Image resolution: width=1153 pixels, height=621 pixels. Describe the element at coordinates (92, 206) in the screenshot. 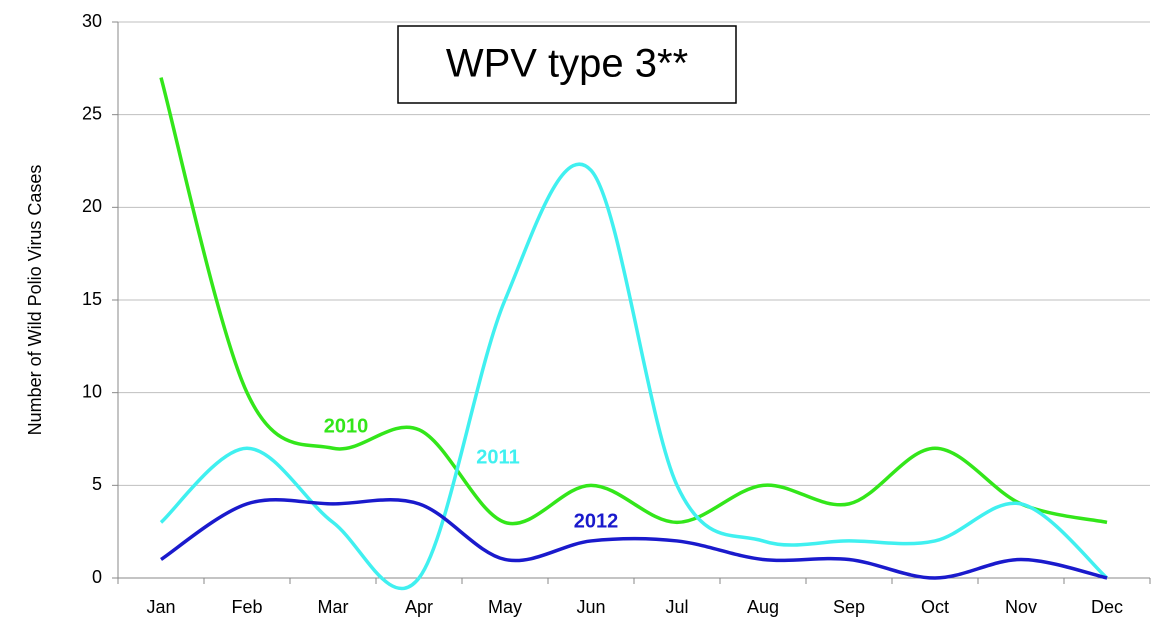

I see `y-tick-label: 20` at that location.